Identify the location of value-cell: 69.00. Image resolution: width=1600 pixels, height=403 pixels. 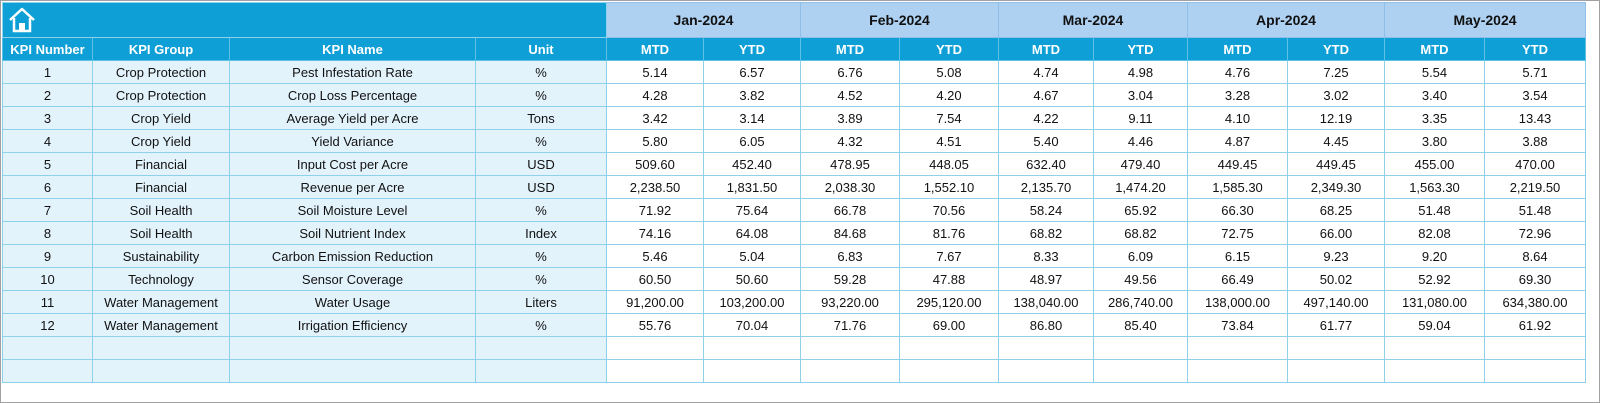
(949, 325).